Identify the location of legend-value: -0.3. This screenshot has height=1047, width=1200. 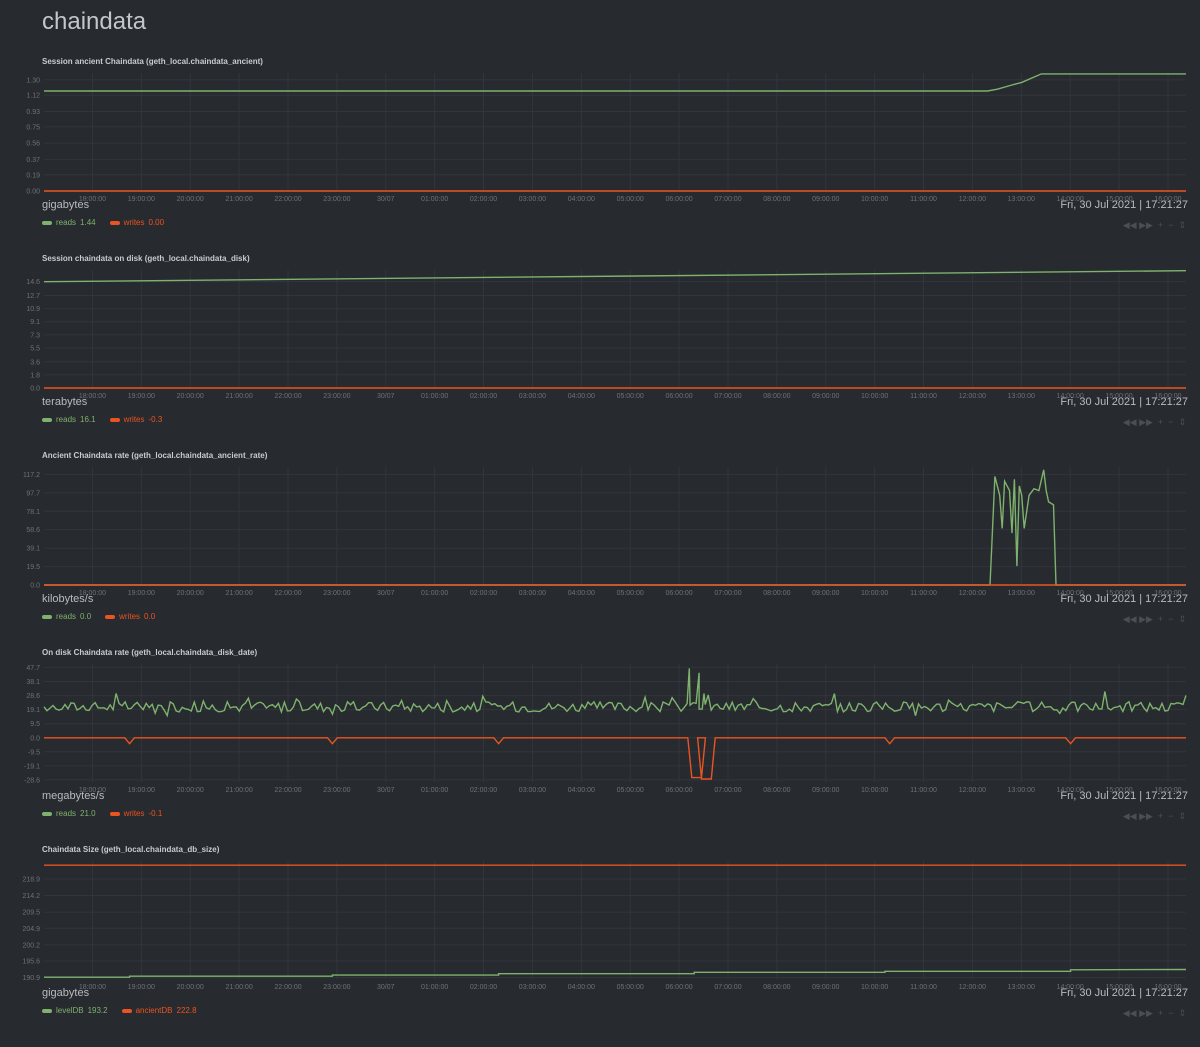
(155, 419).